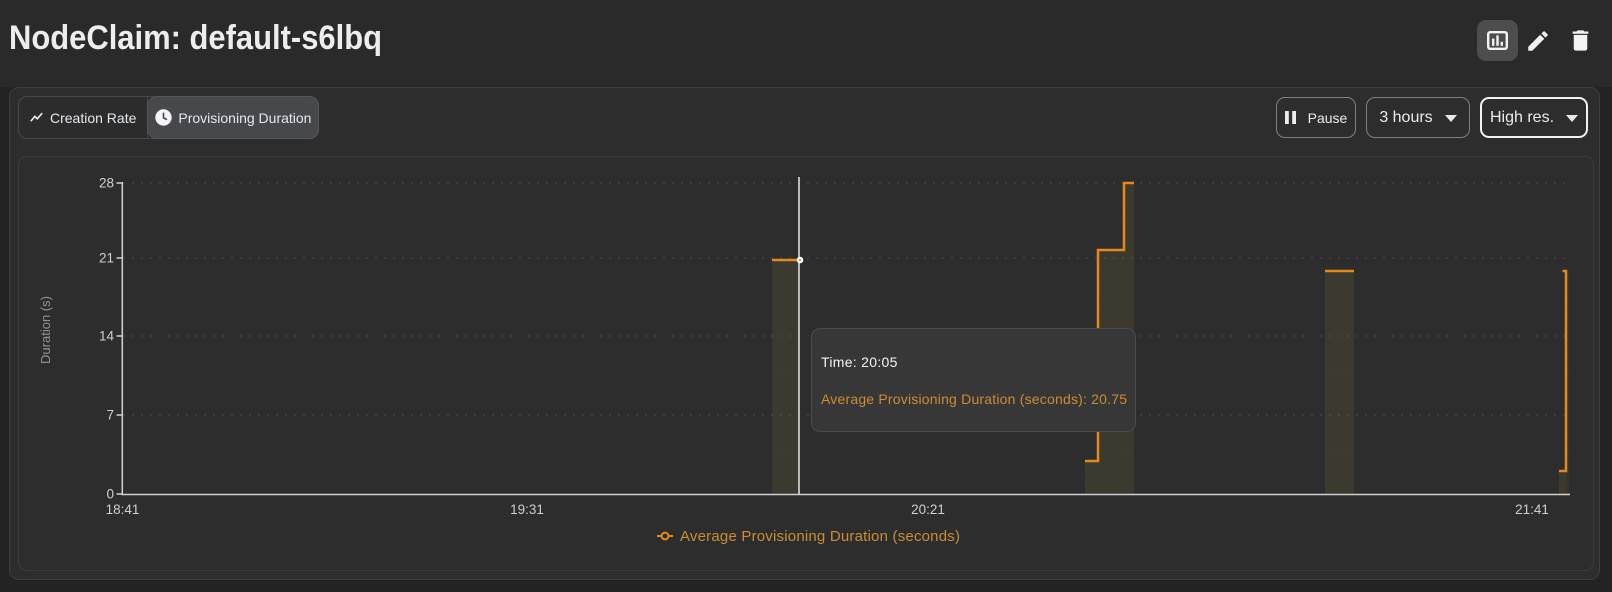 Image resolution: width=1612 pixels, height=592 pixels. I want to click on svg-text: 19:31, so click(527, 509).